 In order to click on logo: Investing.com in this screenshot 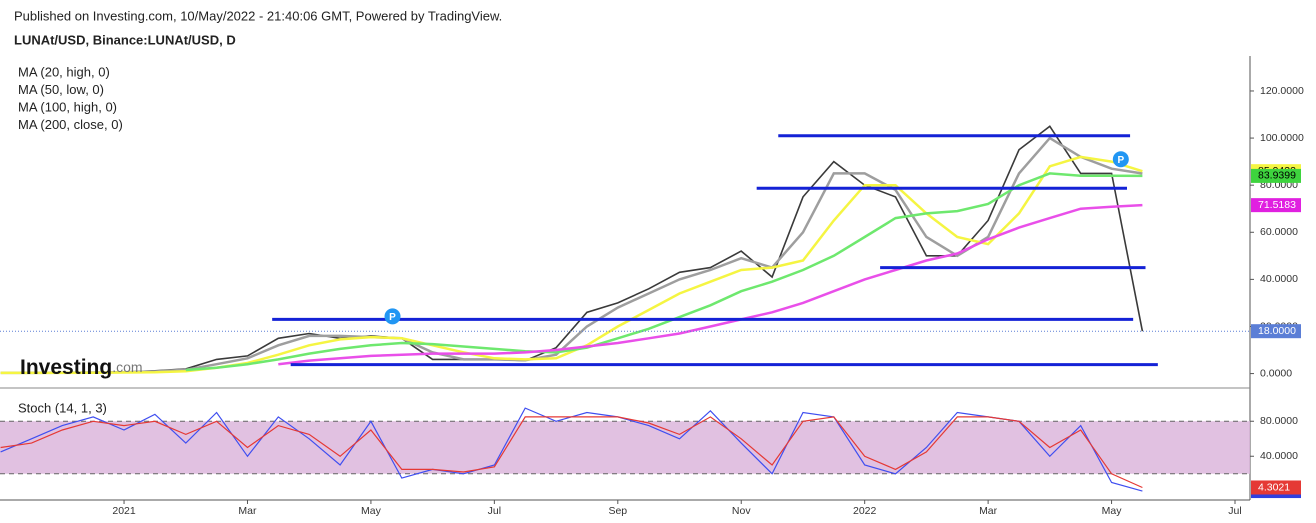, I will do `click(81, 367)`.